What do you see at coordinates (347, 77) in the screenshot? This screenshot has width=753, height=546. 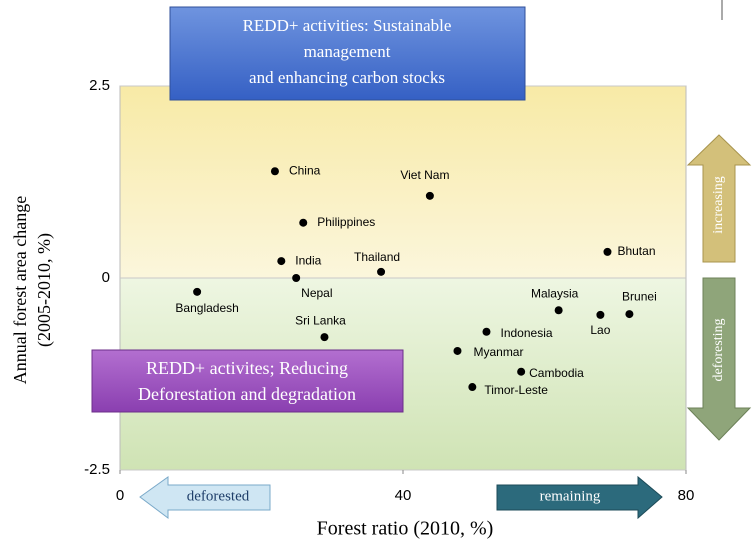 I see `box-text: and enhancing carbon stocks` at bounding box center [347, 77].